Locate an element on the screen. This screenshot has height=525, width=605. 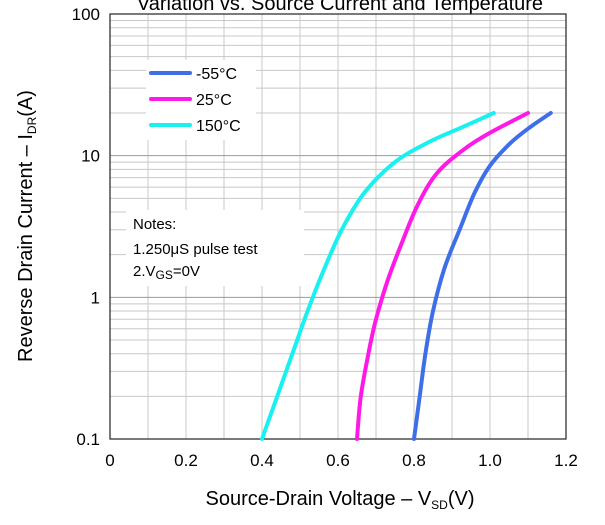
y-axis-title-sub: DR is located at coordinates (32, 125).